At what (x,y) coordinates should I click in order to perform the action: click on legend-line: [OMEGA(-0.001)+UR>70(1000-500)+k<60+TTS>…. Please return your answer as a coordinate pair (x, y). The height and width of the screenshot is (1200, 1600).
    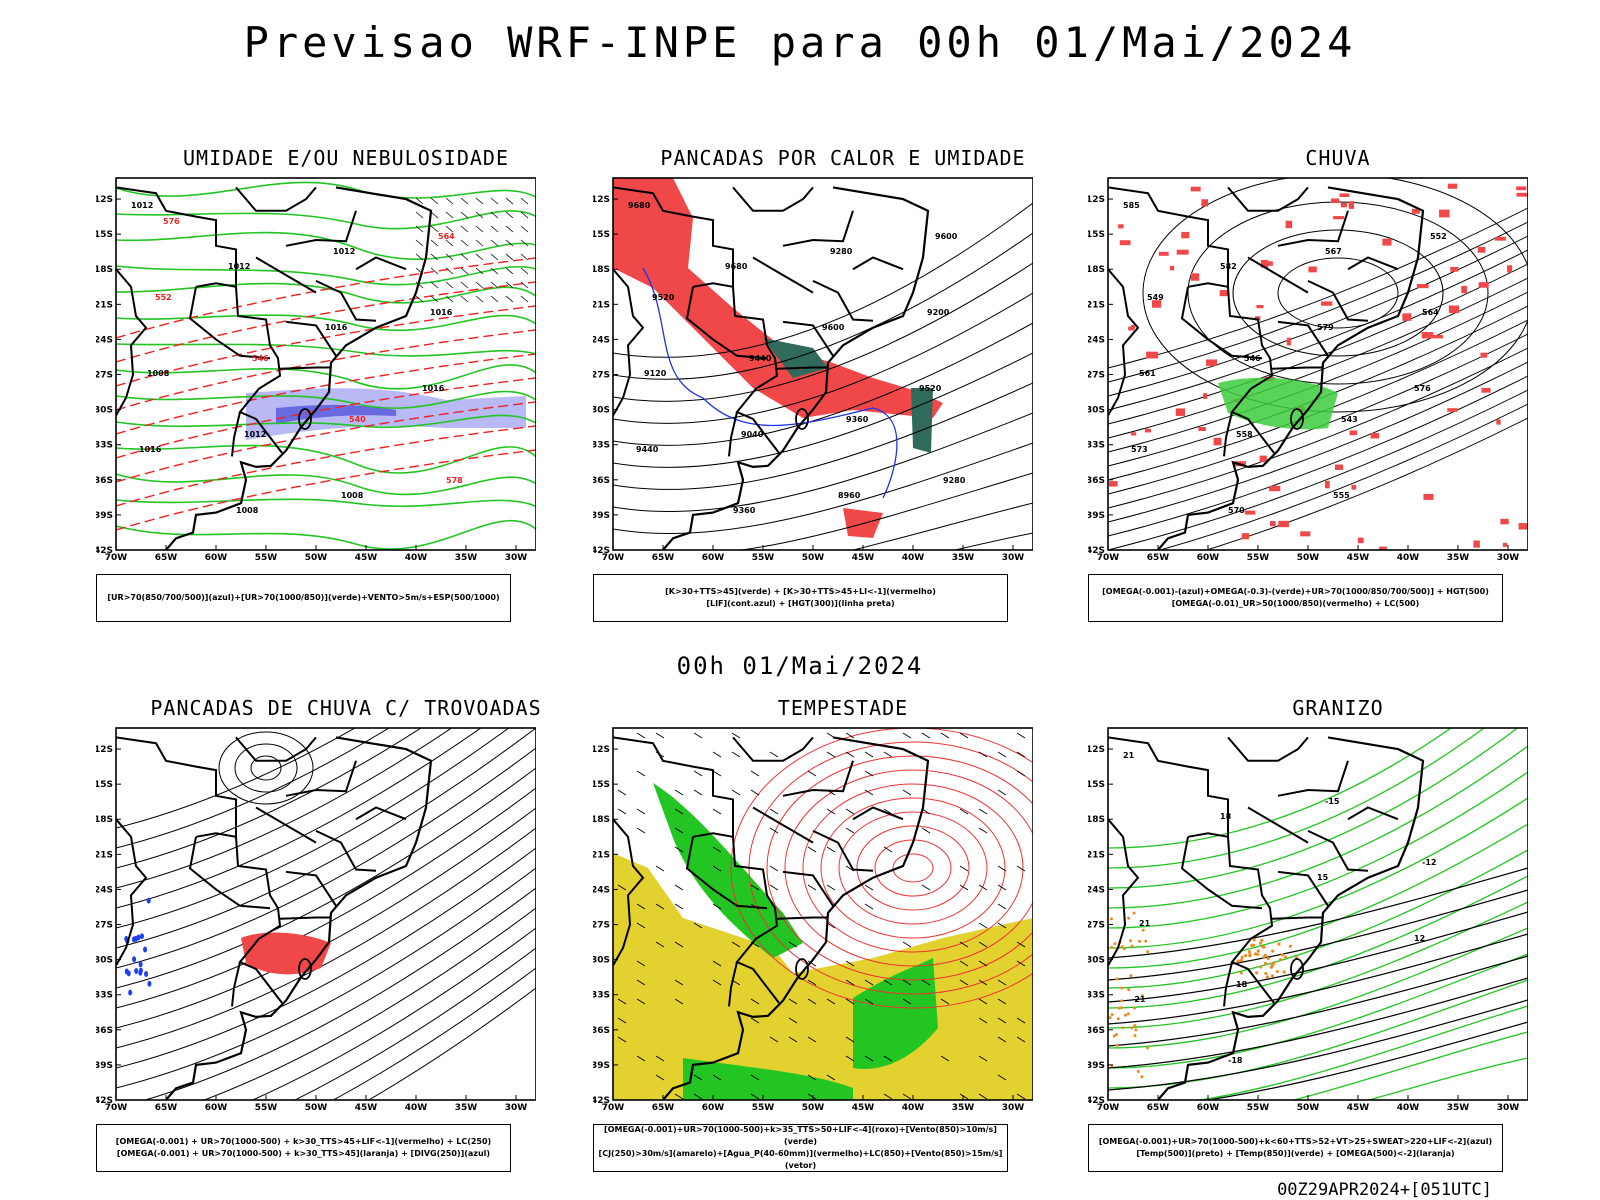
    Looking at the image, I should click on (1295, 1141).